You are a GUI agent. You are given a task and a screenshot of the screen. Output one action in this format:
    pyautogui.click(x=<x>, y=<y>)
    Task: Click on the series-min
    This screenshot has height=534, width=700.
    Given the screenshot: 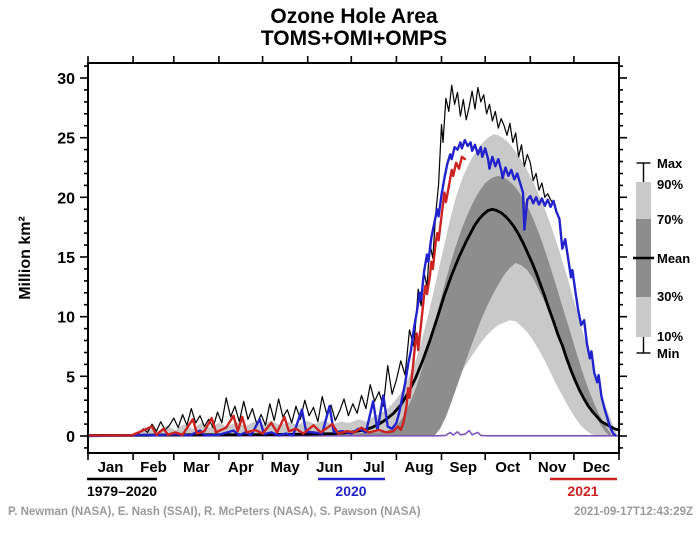 What is the action you would take?
    pyautogui.click(x=353, y=433)
    